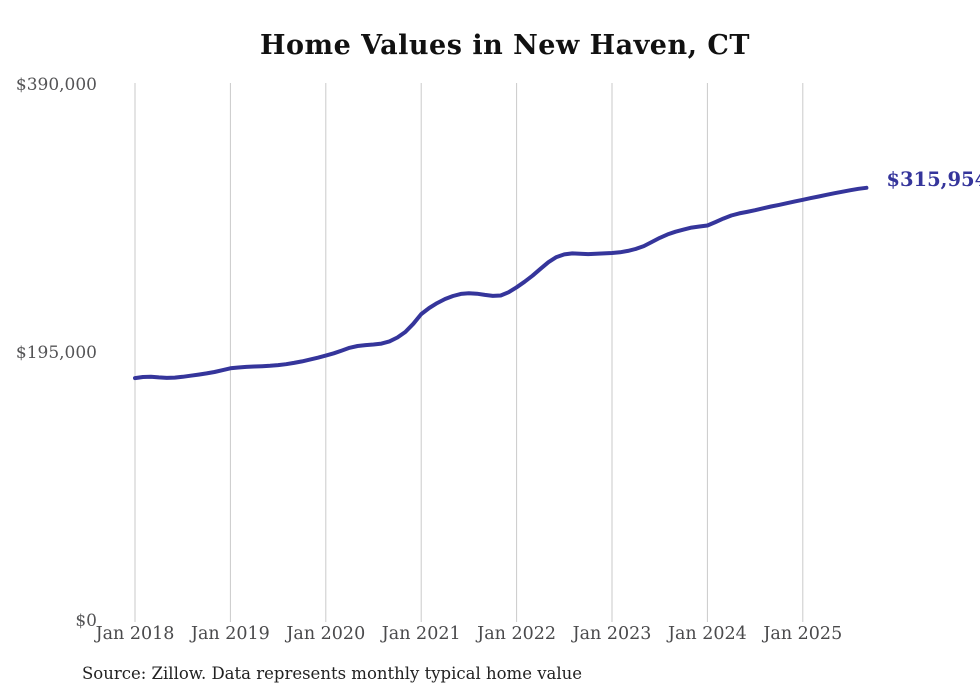 This screenshot has height=699, width=980. I want to click on x-tick-jan-2021: Jan 2021, so click(421, 634).